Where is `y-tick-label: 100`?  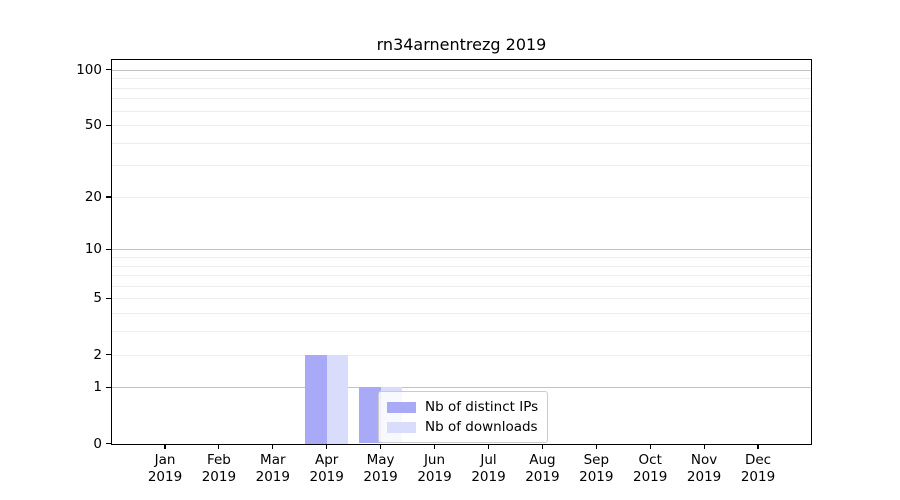 y-tick-label: 100 is located at coordinates (89, 69).